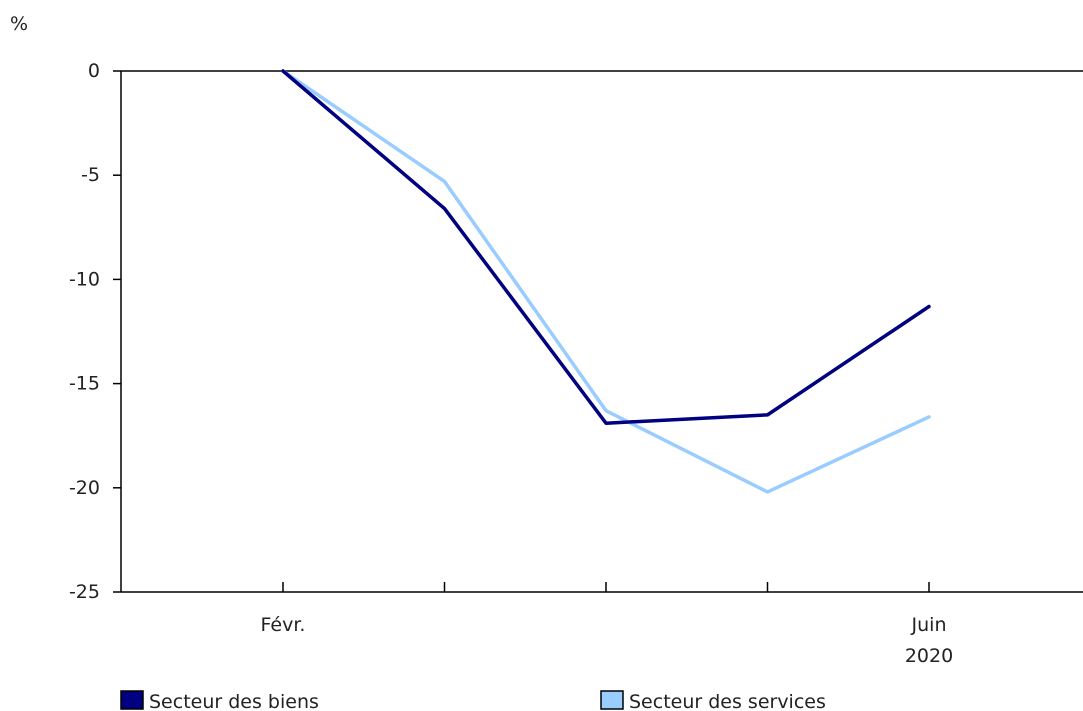 This screenshot has height=711, width=1083. I want to click on x-tick-label: Févr., so click(283, 625).